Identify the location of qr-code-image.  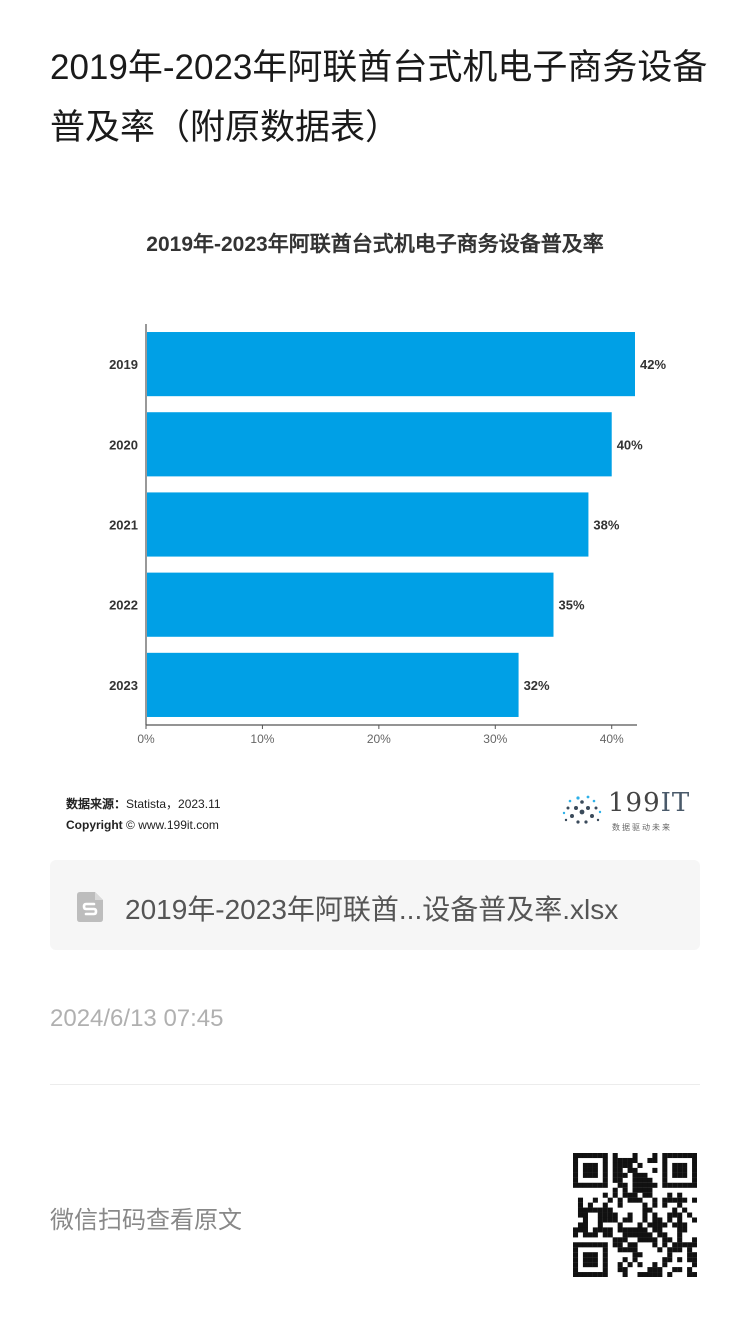
(635, 1215).